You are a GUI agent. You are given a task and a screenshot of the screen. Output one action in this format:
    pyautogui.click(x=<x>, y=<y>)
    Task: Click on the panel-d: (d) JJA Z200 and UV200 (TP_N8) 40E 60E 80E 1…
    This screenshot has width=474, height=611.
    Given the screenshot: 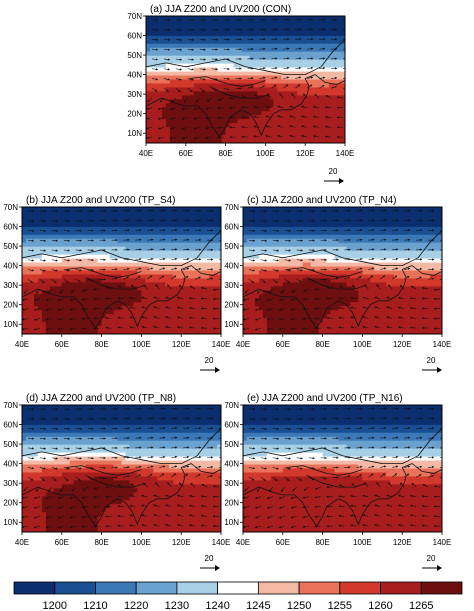 What is the action you would take?
    pyautogui.click(x=116, y=482)
    